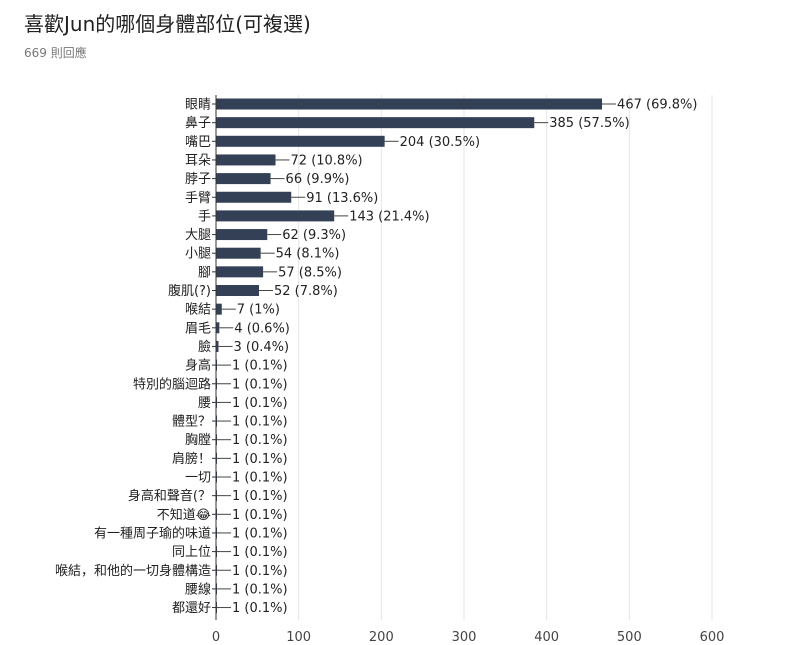  What do you see at coordinates (712, 637) in the screenshot?
I see `x-tick-label: 600` at bounding box center [712, 637].